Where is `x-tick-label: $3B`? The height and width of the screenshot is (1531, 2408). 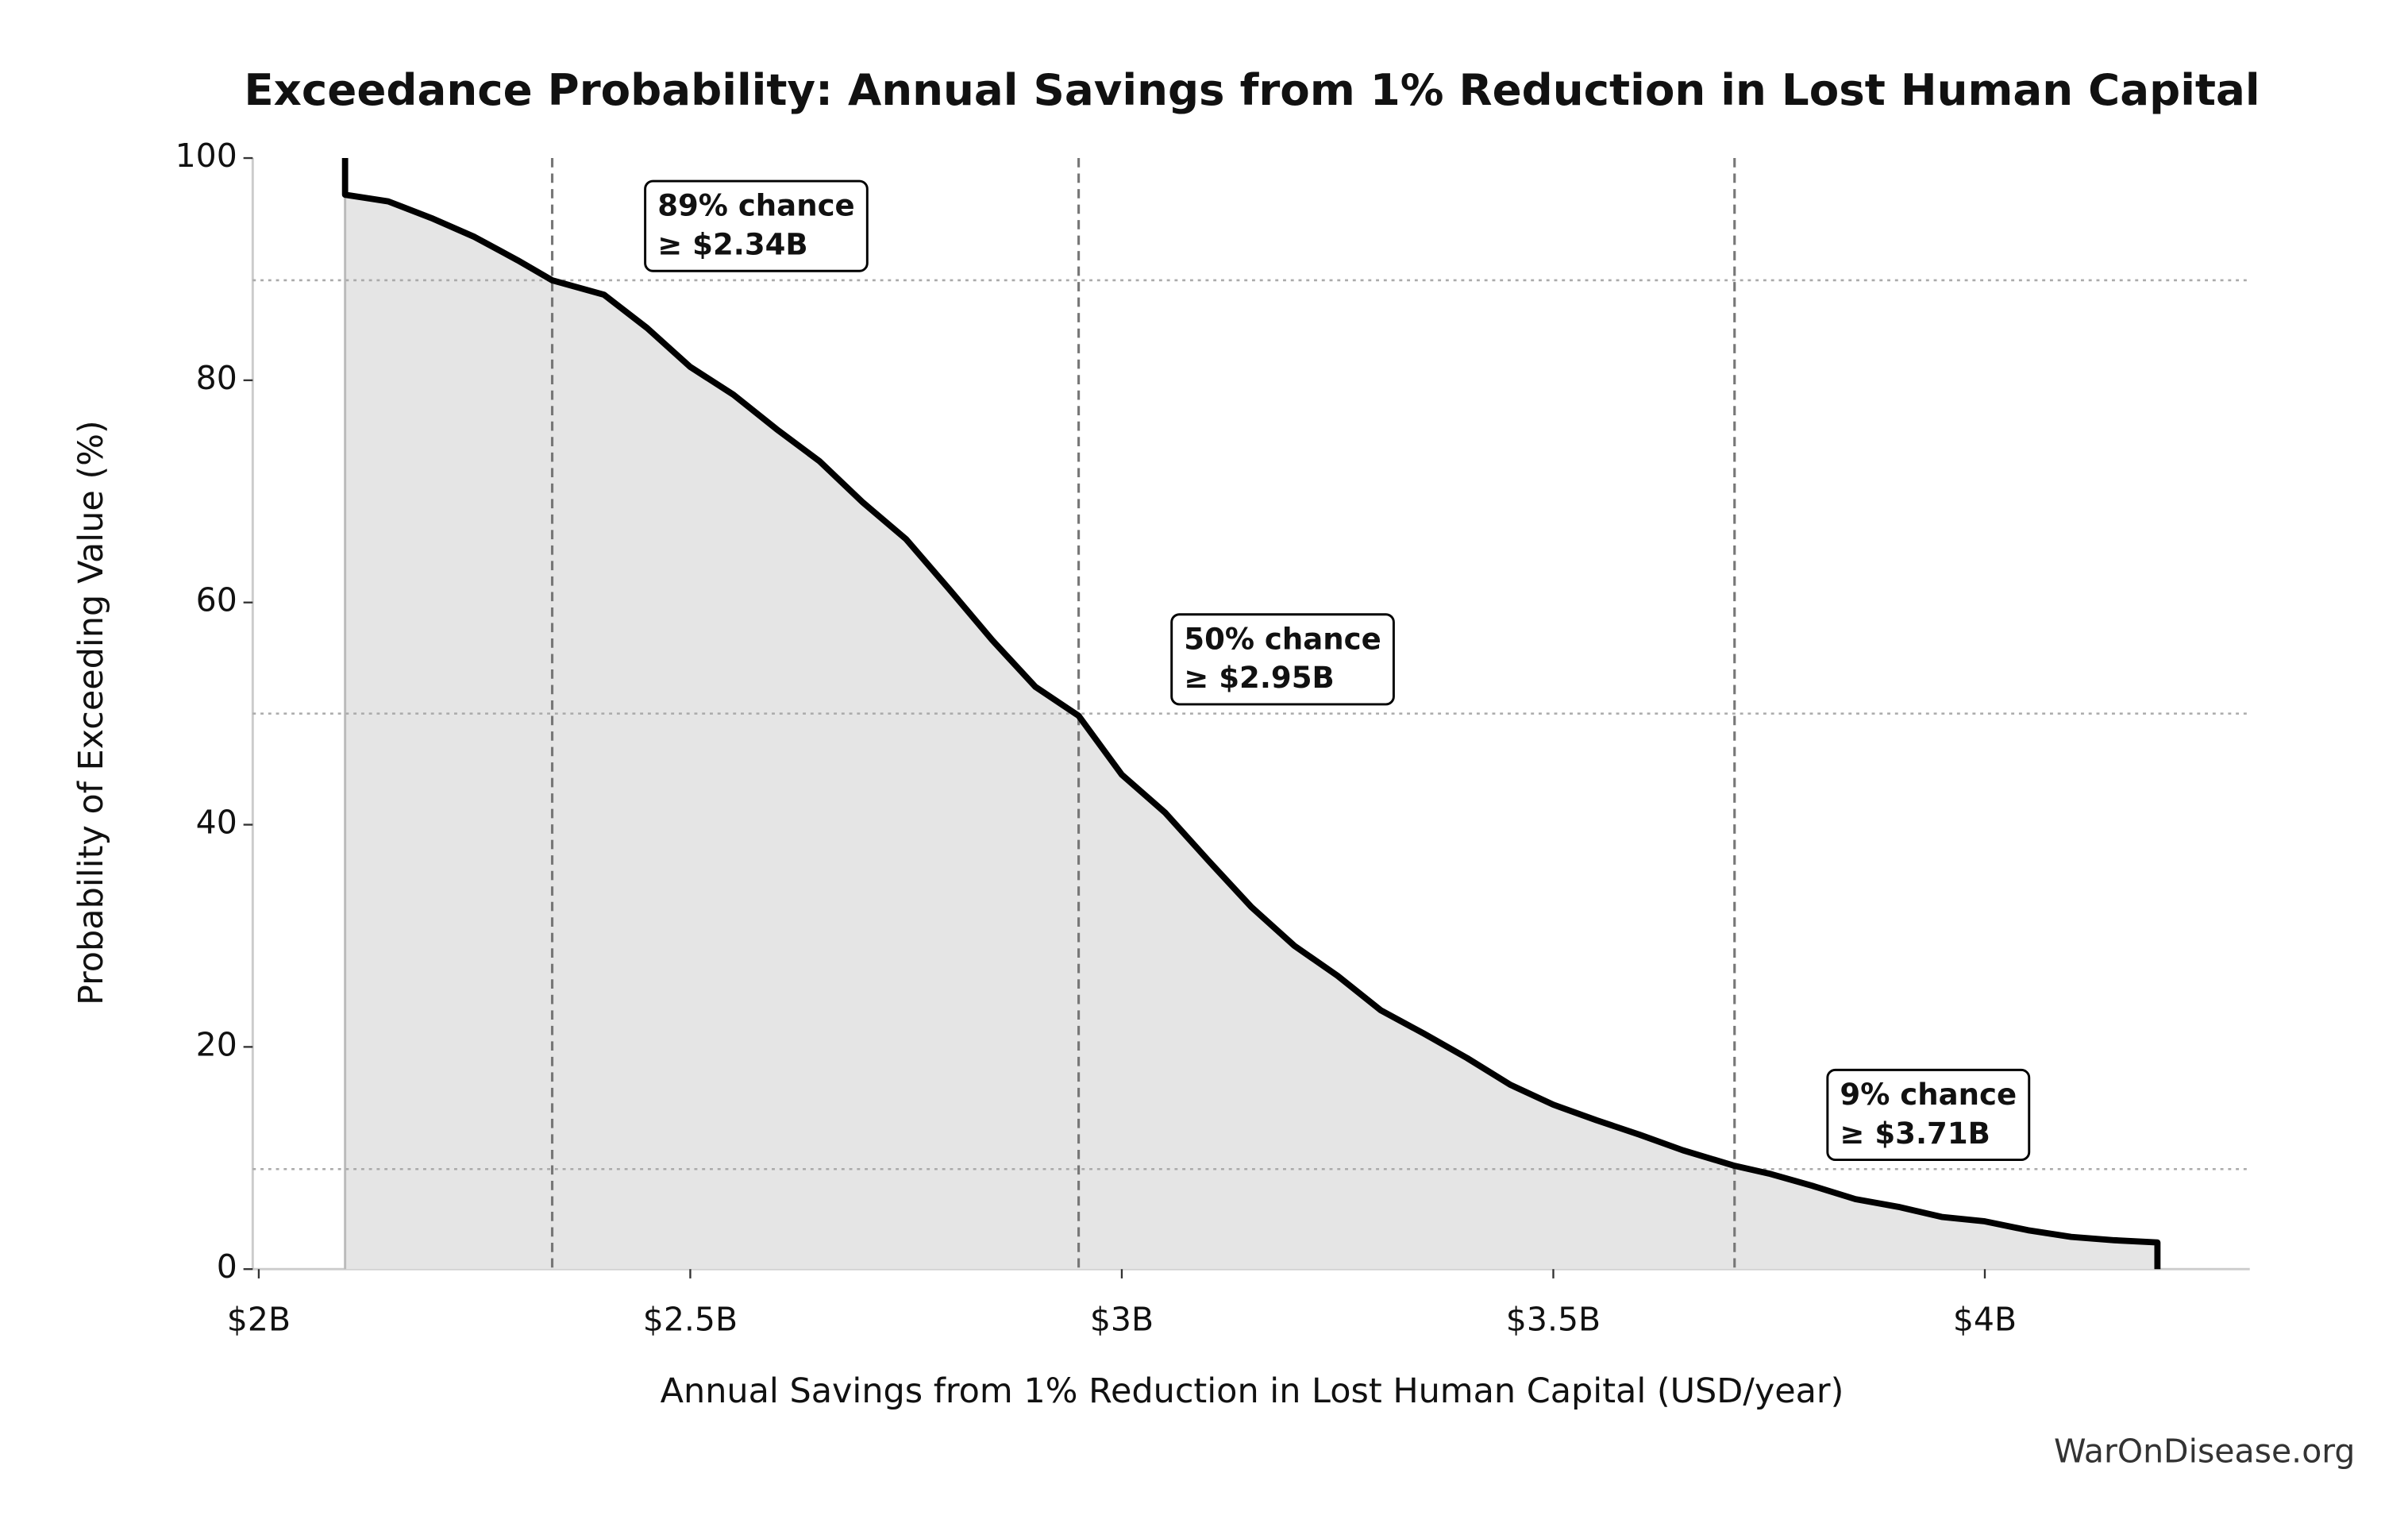 x-tick-label: $3B is located at coordinates (1122, 1320).